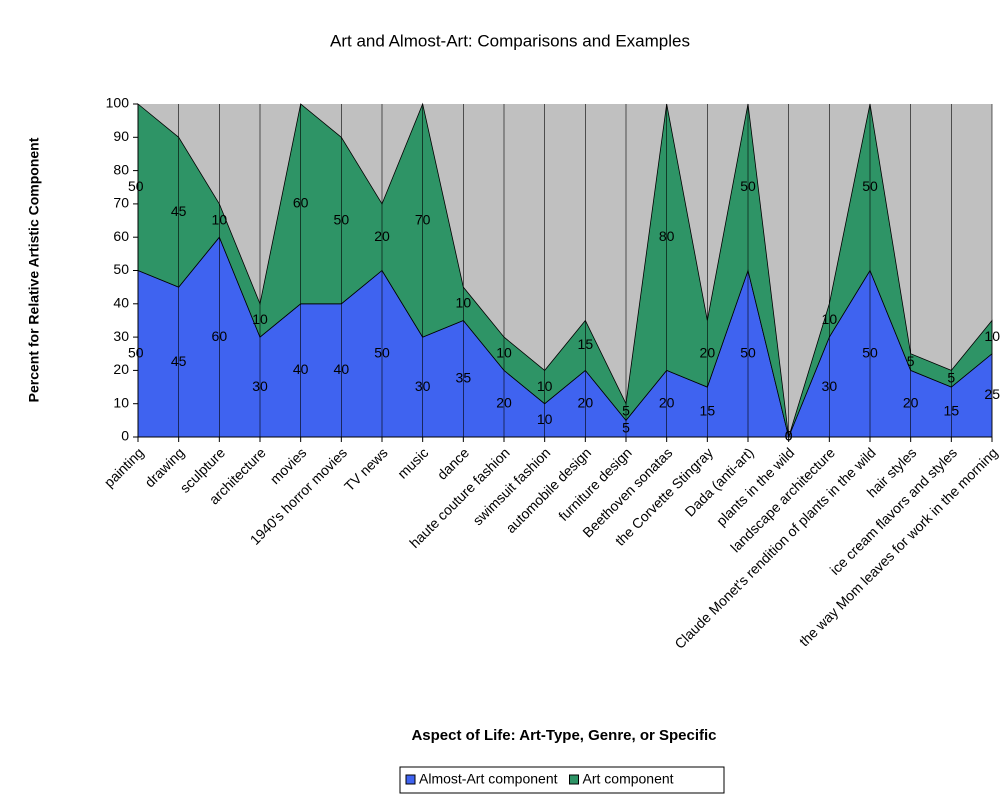 Image resolution: width=1007 pixels, height=812 pixels. I want to click on x-tick-label: music, so click(412, 462).